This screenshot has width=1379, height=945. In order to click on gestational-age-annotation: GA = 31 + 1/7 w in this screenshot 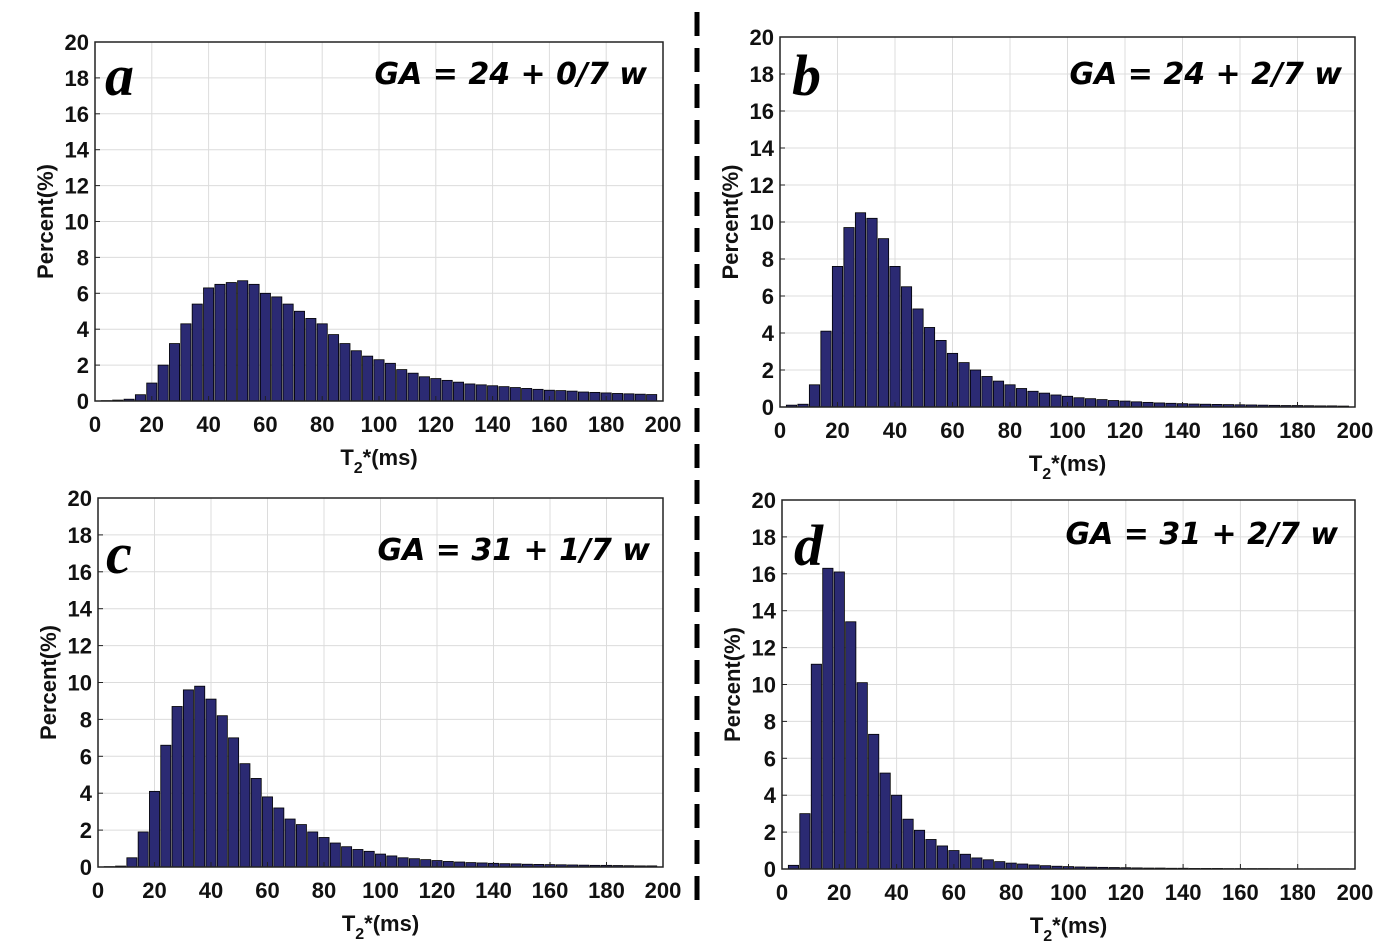, I will do `click(513, 550)`.